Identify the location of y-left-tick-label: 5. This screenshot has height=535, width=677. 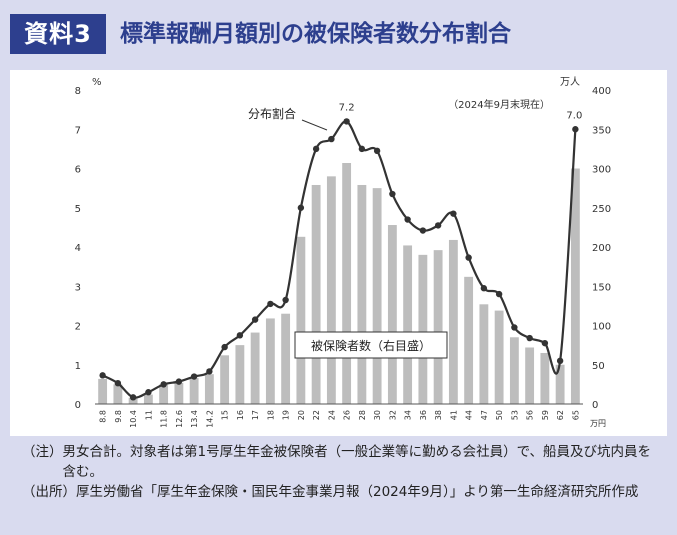
(78, 209).